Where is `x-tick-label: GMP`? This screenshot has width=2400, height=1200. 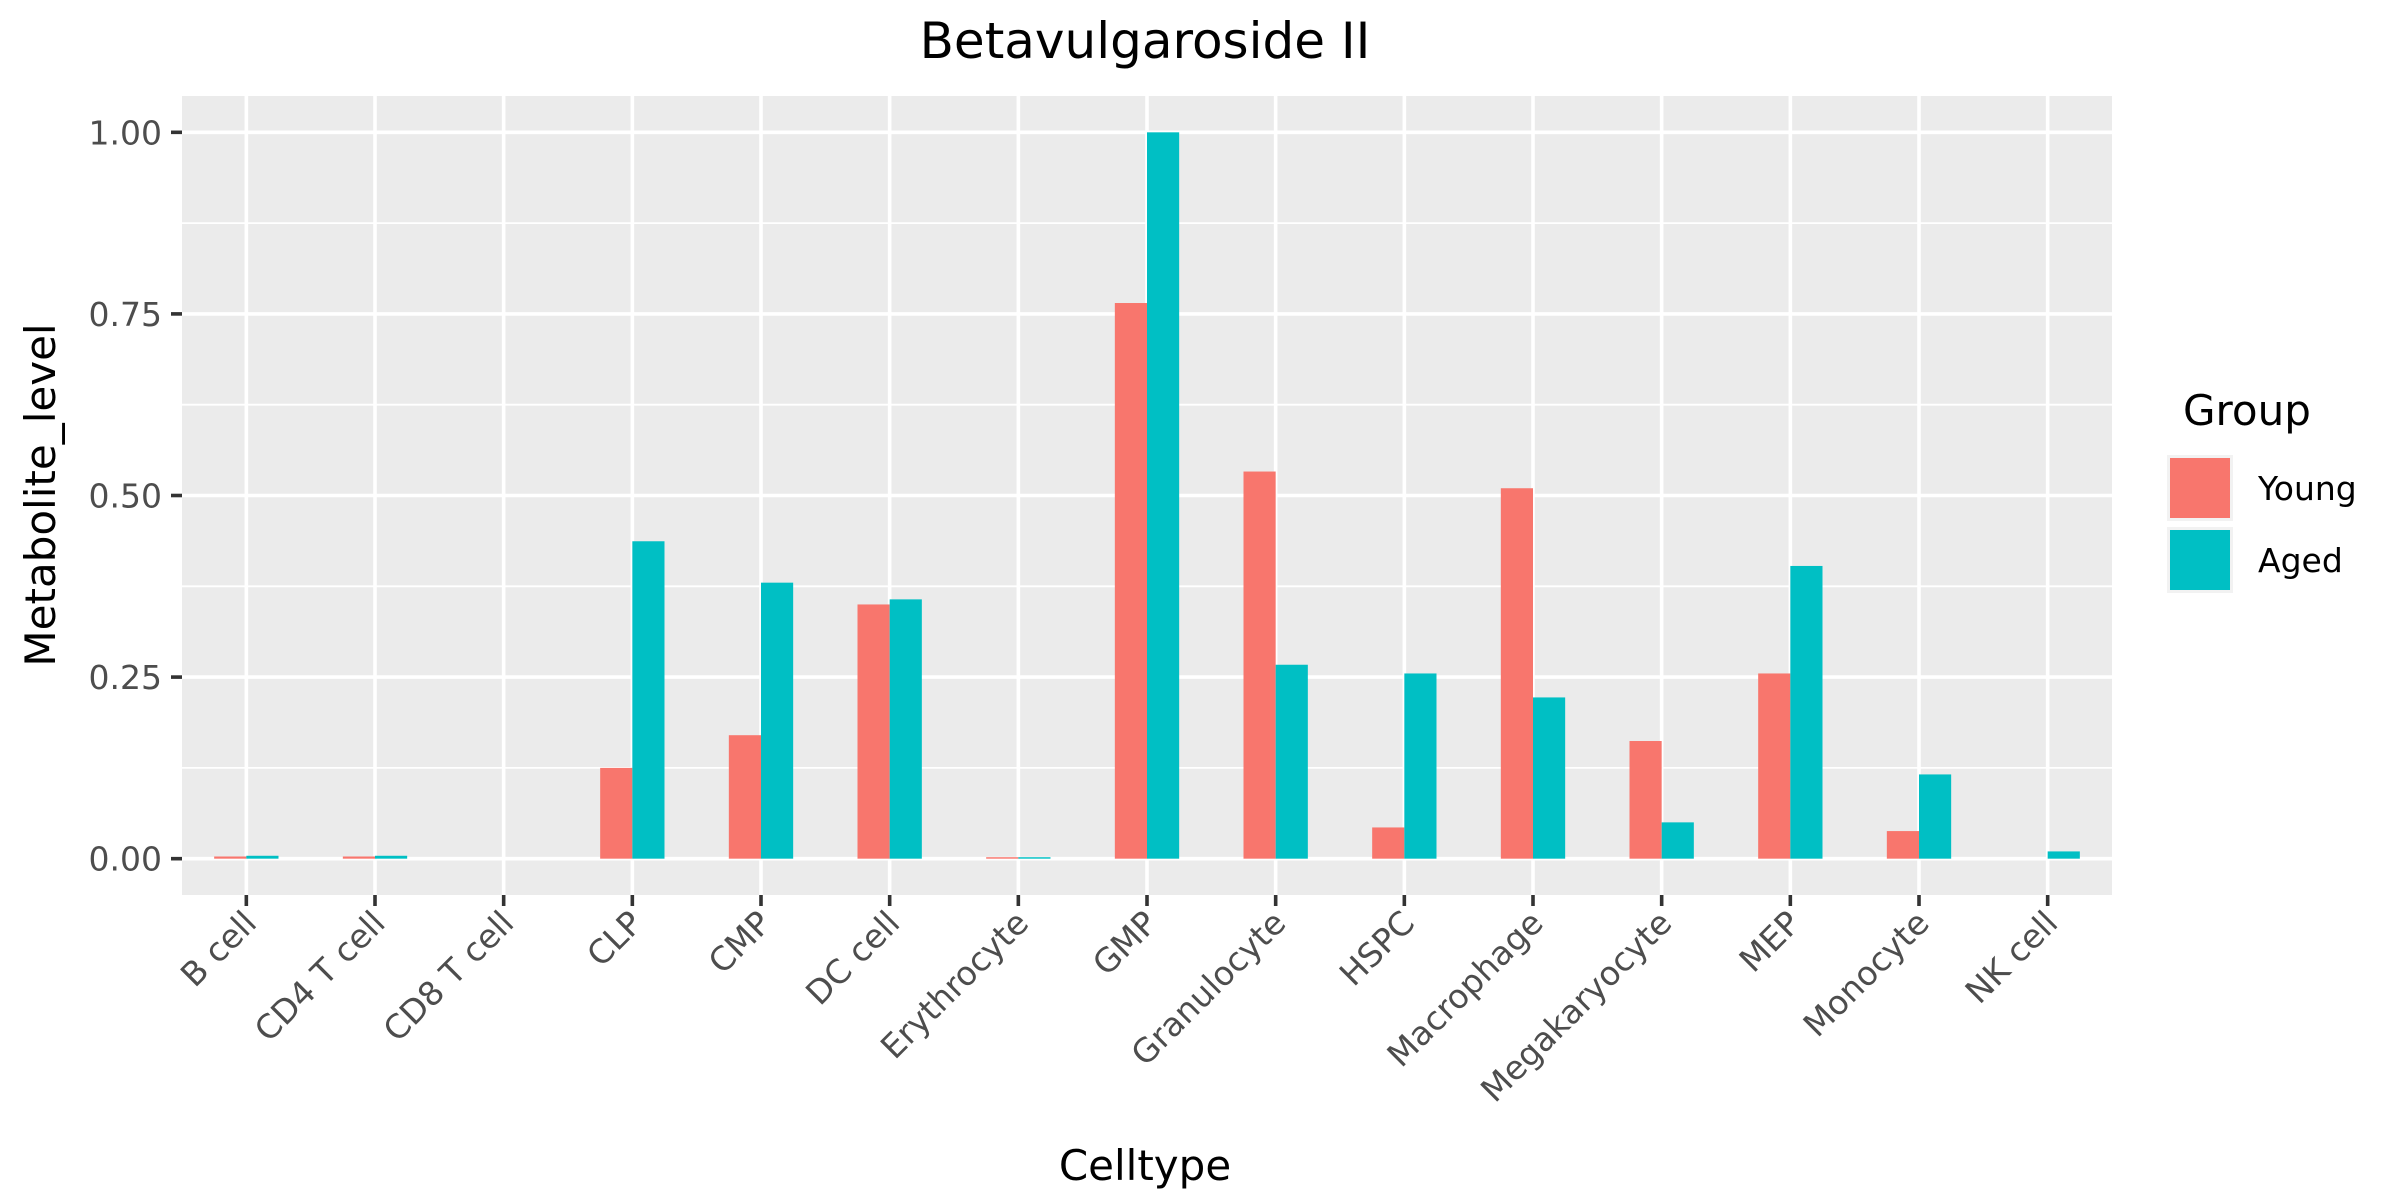
x-tick-label: GMP is located at coordinates (1125, 943).